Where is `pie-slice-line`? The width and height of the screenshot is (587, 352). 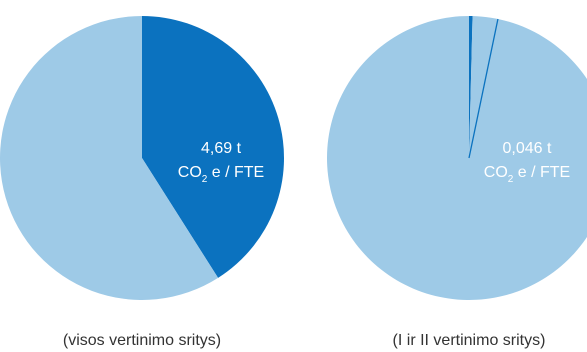
pie-slice-line is located at coordinates (483, 88).